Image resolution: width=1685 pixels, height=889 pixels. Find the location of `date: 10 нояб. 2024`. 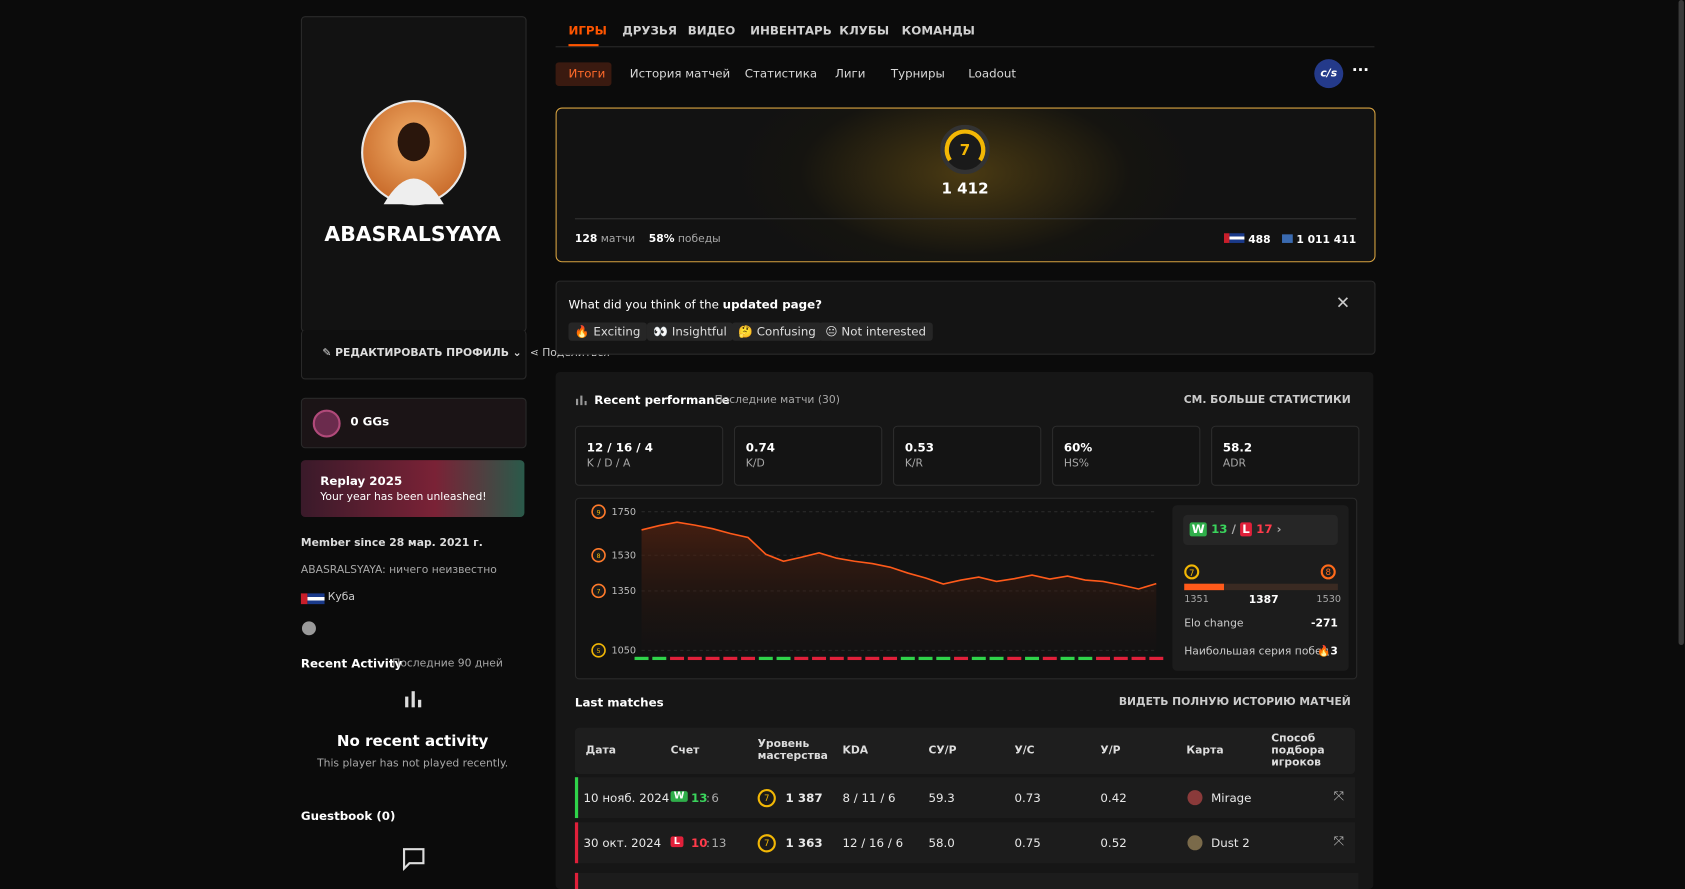

date: 10 нояб. 2024 is located at coordinates (626, 798).